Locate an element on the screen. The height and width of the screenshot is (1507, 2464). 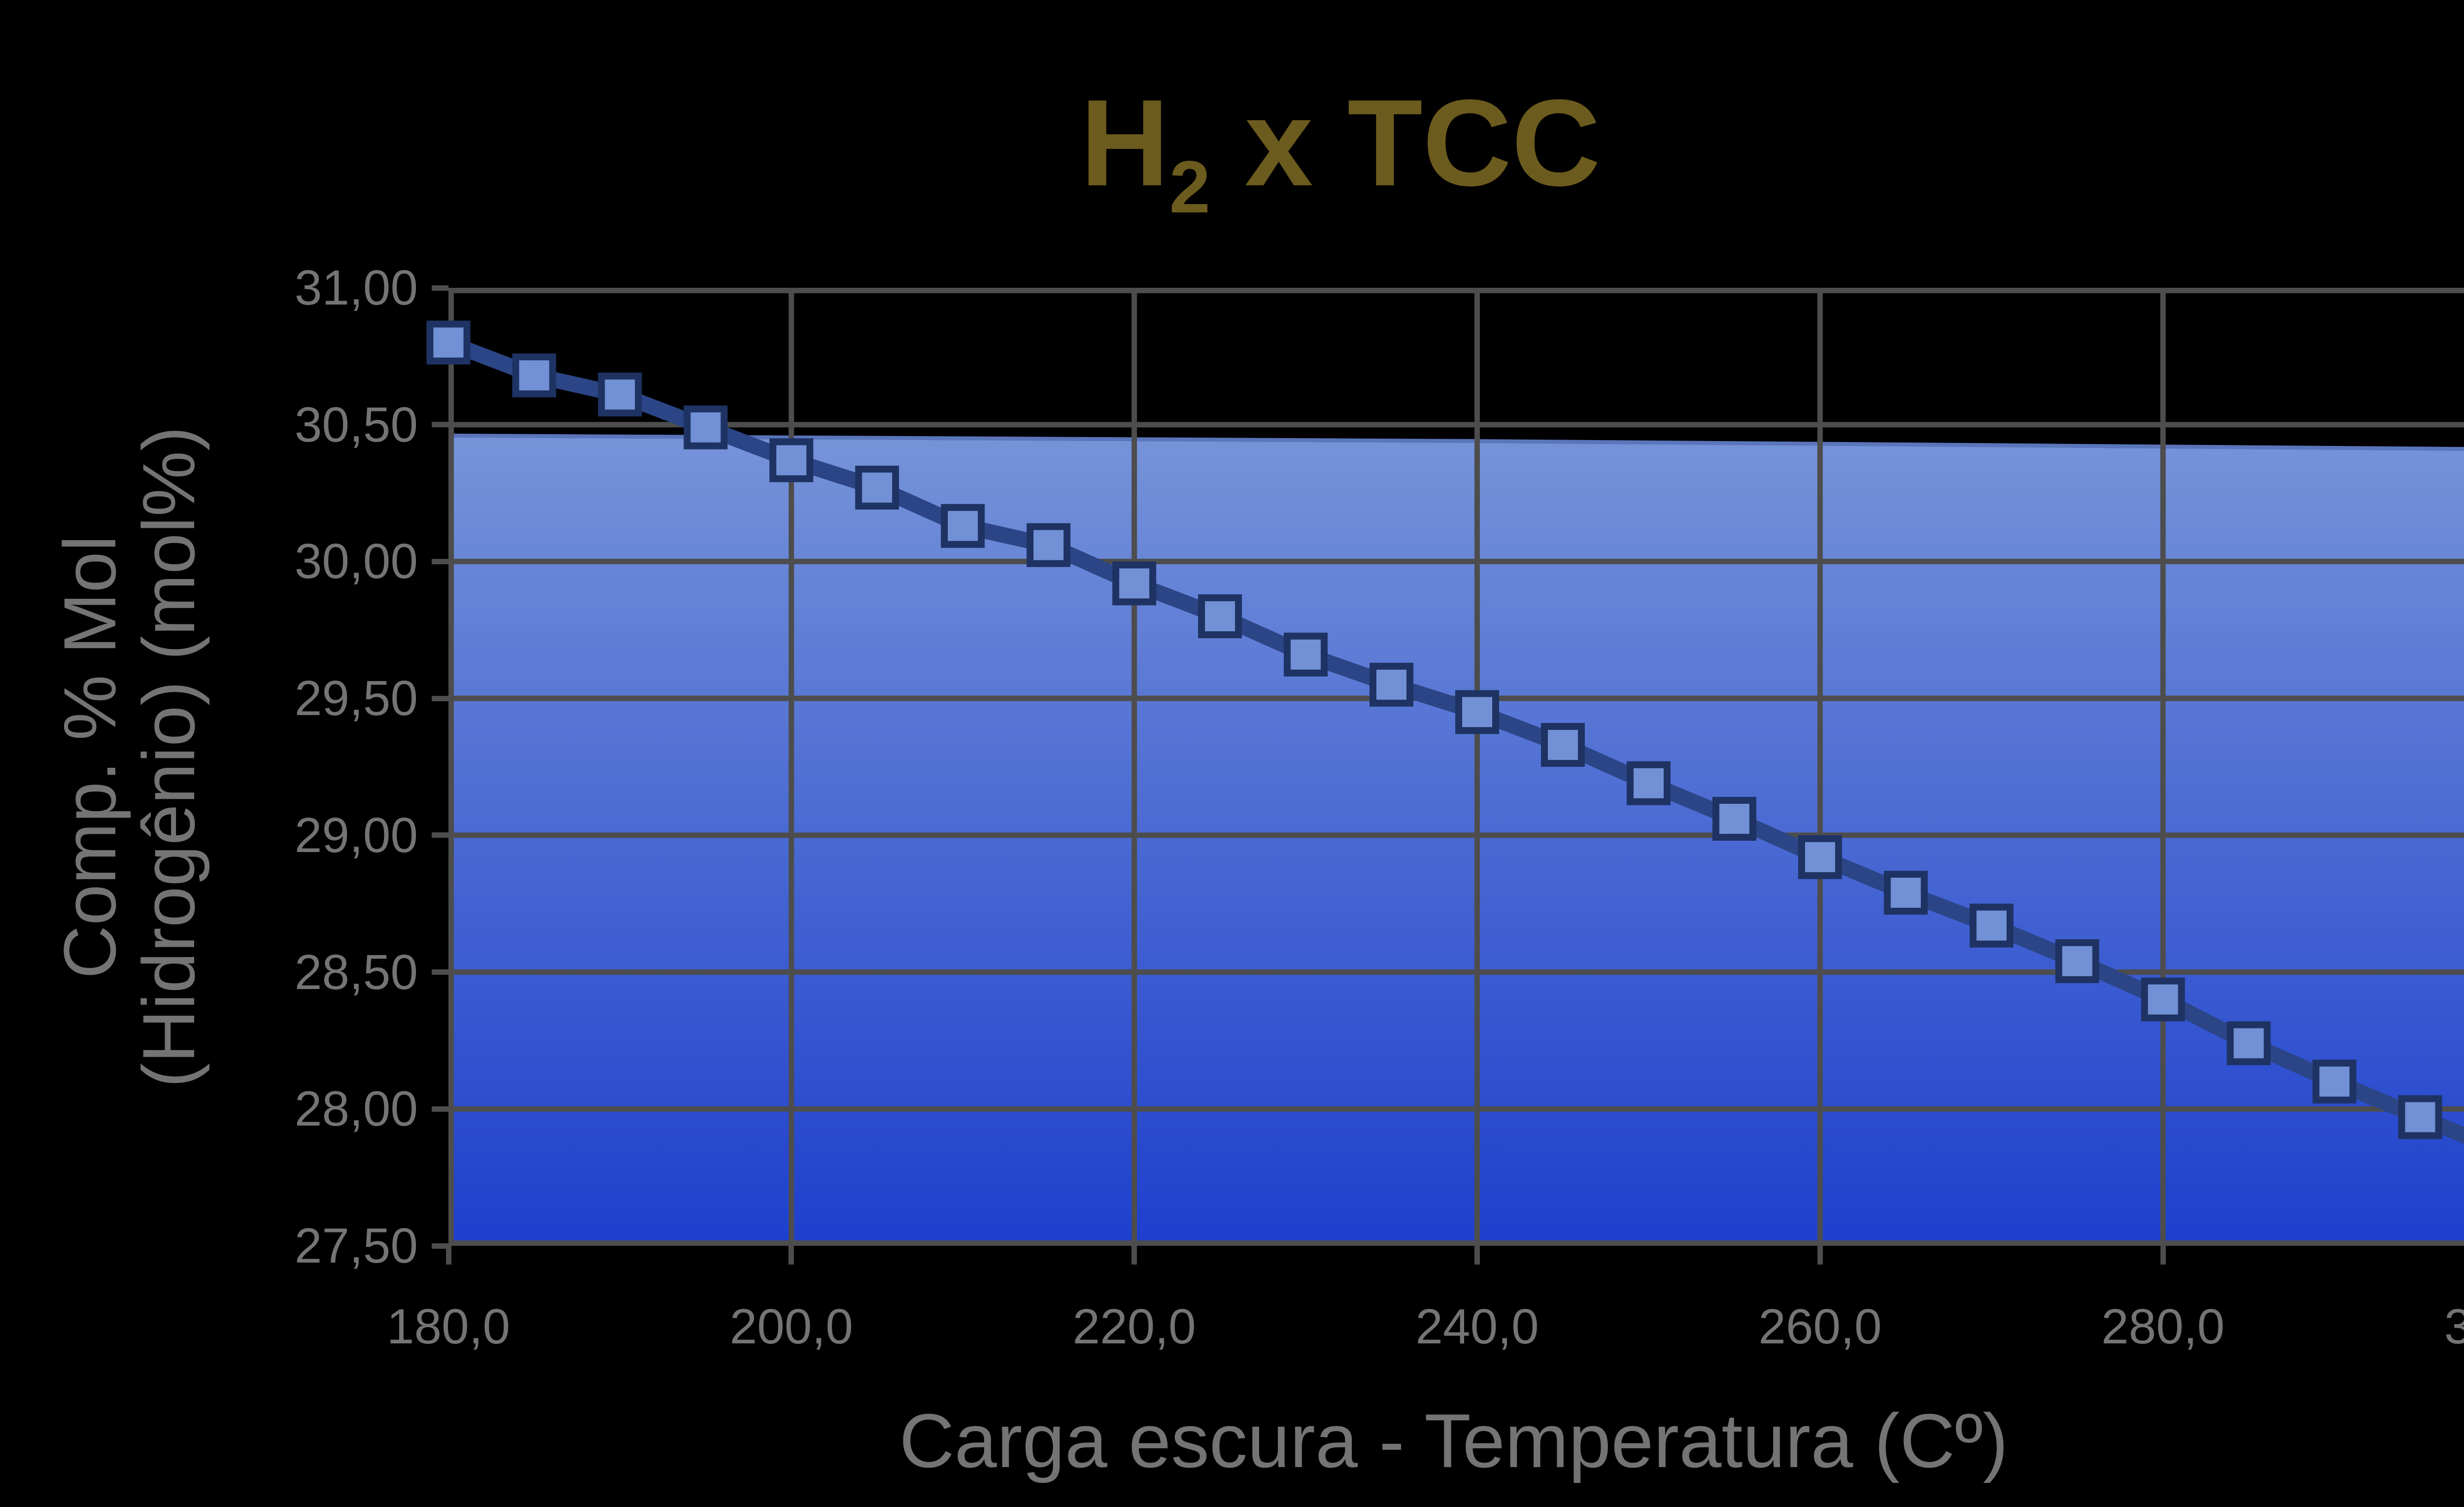
x-axis-title: Carga escura - Temperatura (Cº) is located at coordinates (1454, 1440).